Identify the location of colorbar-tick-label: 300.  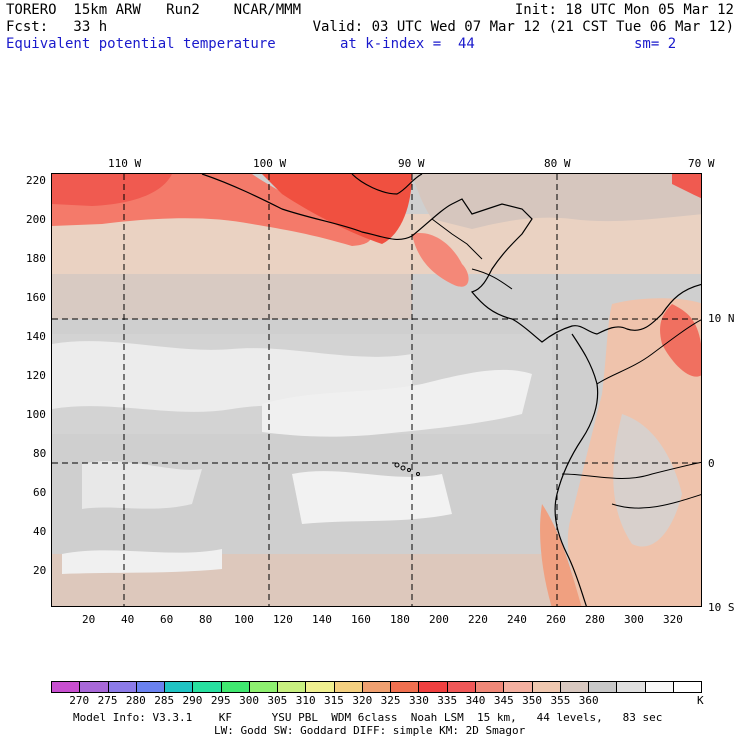
(249, 700).